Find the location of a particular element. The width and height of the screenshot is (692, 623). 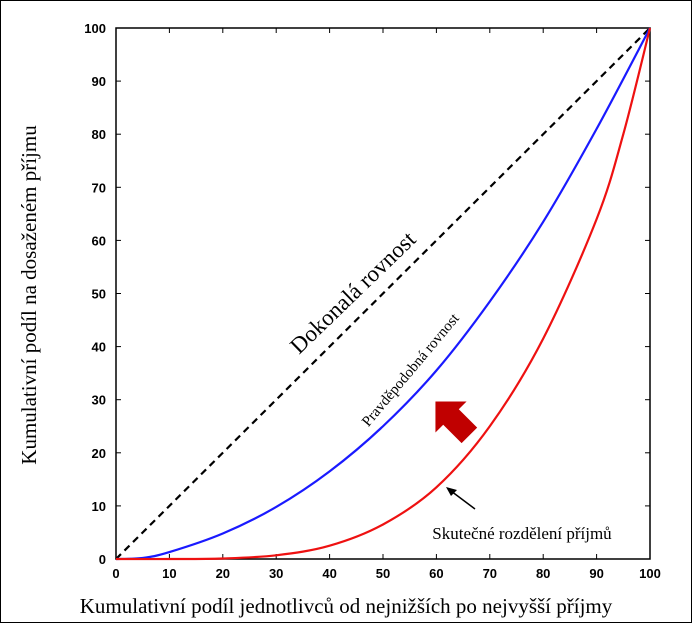

y-tick-label: 90 is located at coordinates (99, 81).